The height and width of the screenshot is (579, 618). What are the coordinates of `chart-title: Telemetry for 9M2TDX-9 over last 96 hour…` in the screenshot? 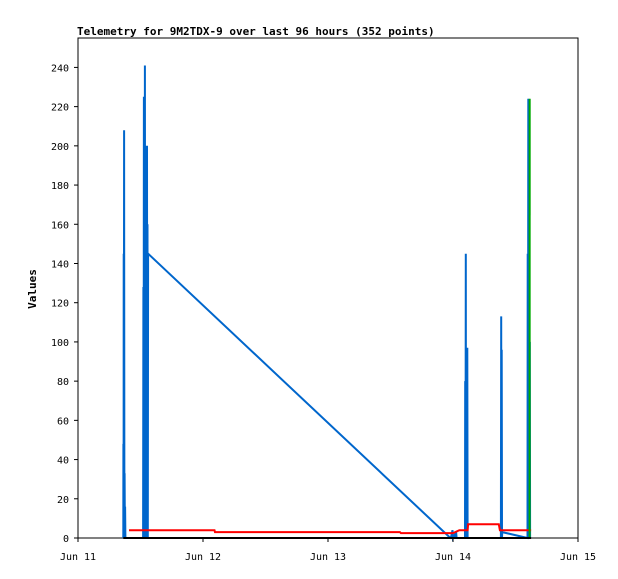 It's located at (256, 31).